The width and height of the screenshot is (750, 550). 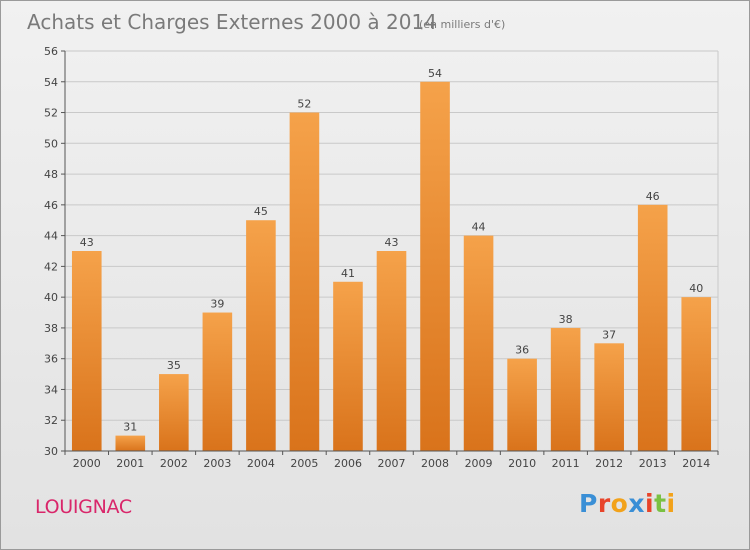 What do you see at coordinates (51, 389) in the screenshot?
I see `y-tick-label: 34` at bounding box center [51, 389].